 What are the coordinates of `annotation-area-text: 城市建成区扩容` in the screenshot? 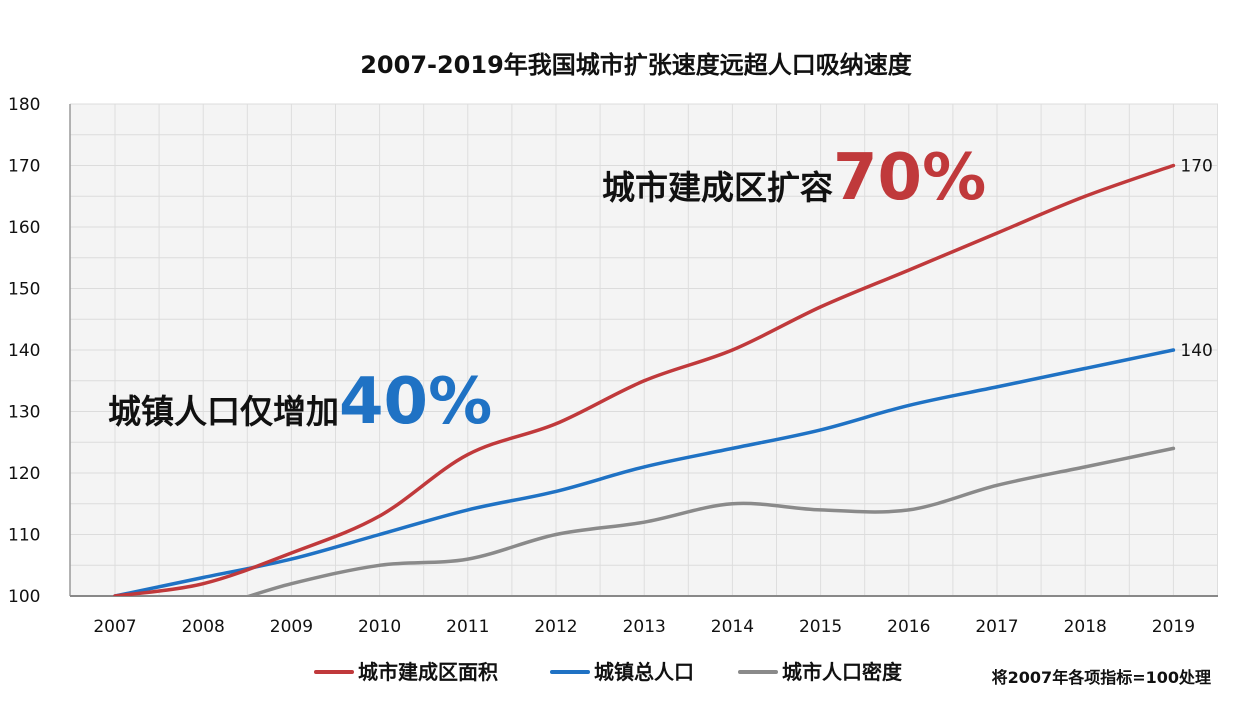 It's located at (717, 187).